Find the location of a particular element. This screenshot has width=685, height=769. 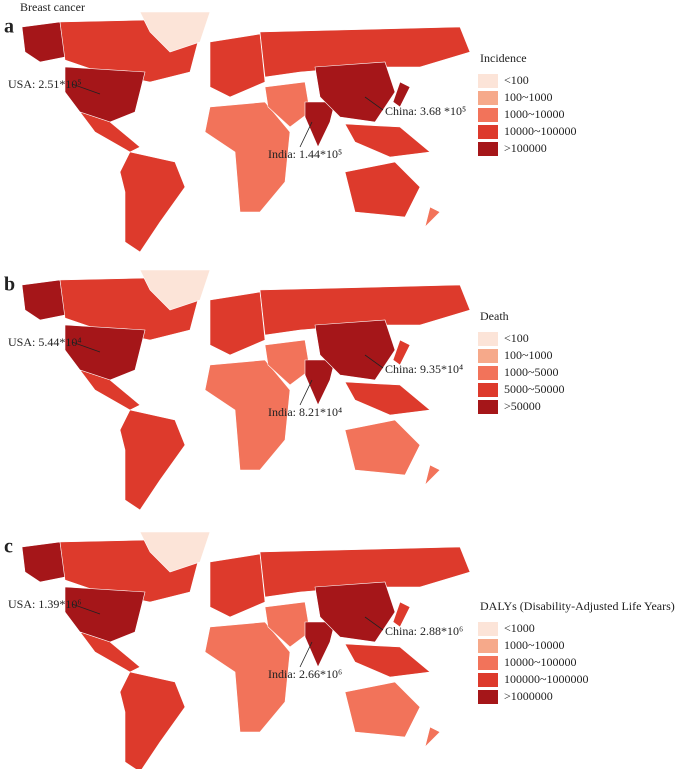

annotation: China: 2.88*10⁶ is located at coordinates (424, 631).